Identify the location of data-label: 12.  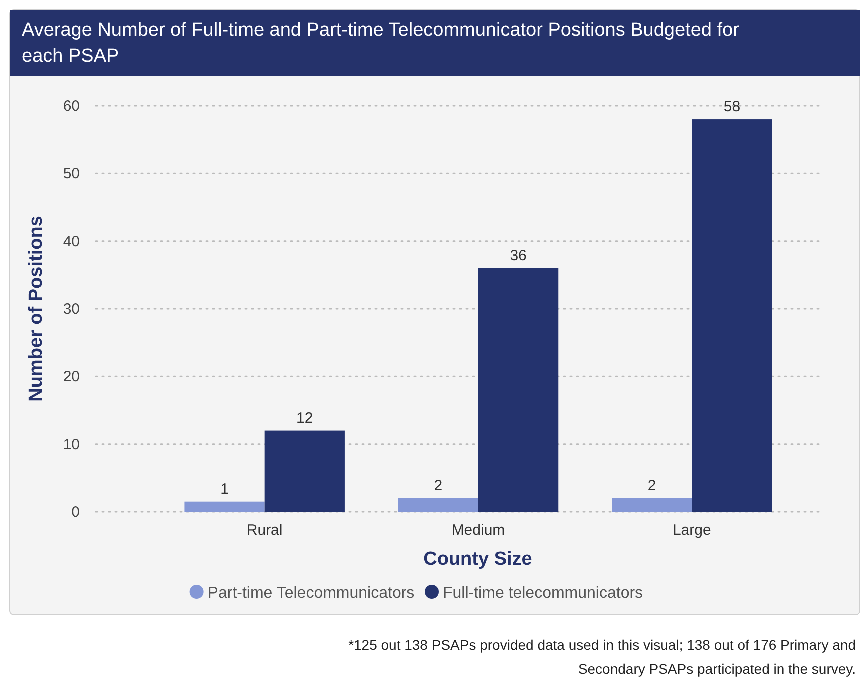
(305, 418).